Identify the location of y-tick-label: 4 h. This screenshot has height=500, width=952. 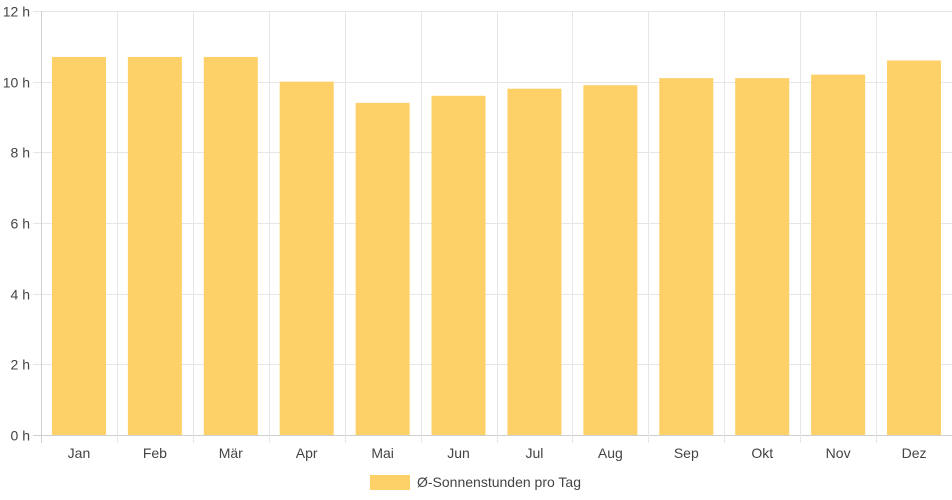
(20, 295).